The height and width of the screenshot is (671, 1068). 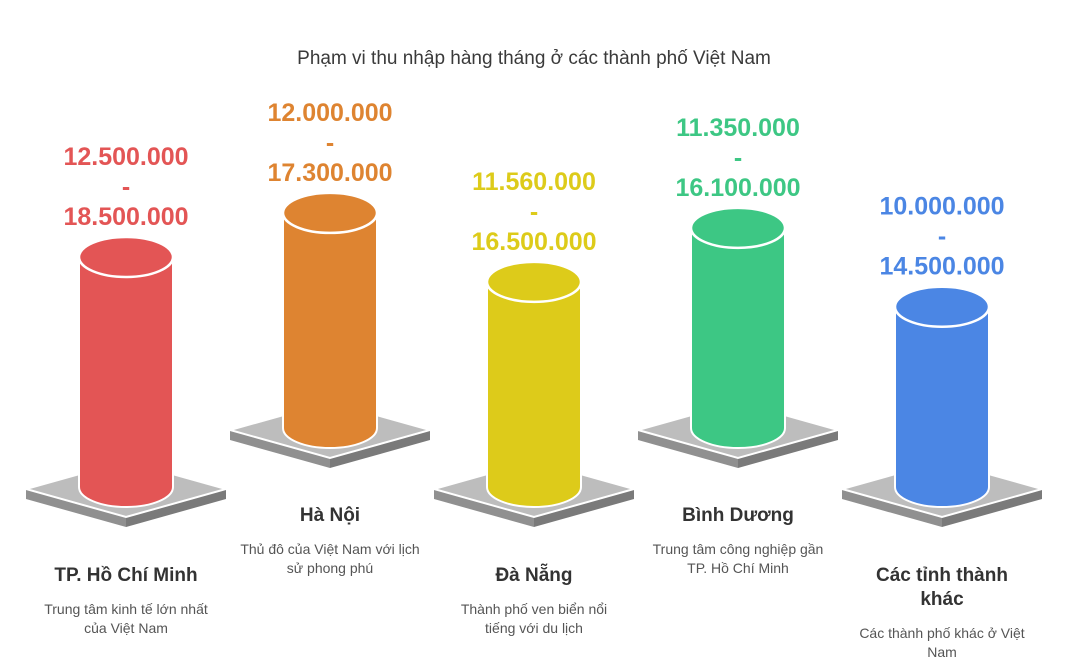 What do you see at coordinates (737, 188) in the screenshot?
I see `max-value-label: 16.100.000` at bounding box center [737, 188].